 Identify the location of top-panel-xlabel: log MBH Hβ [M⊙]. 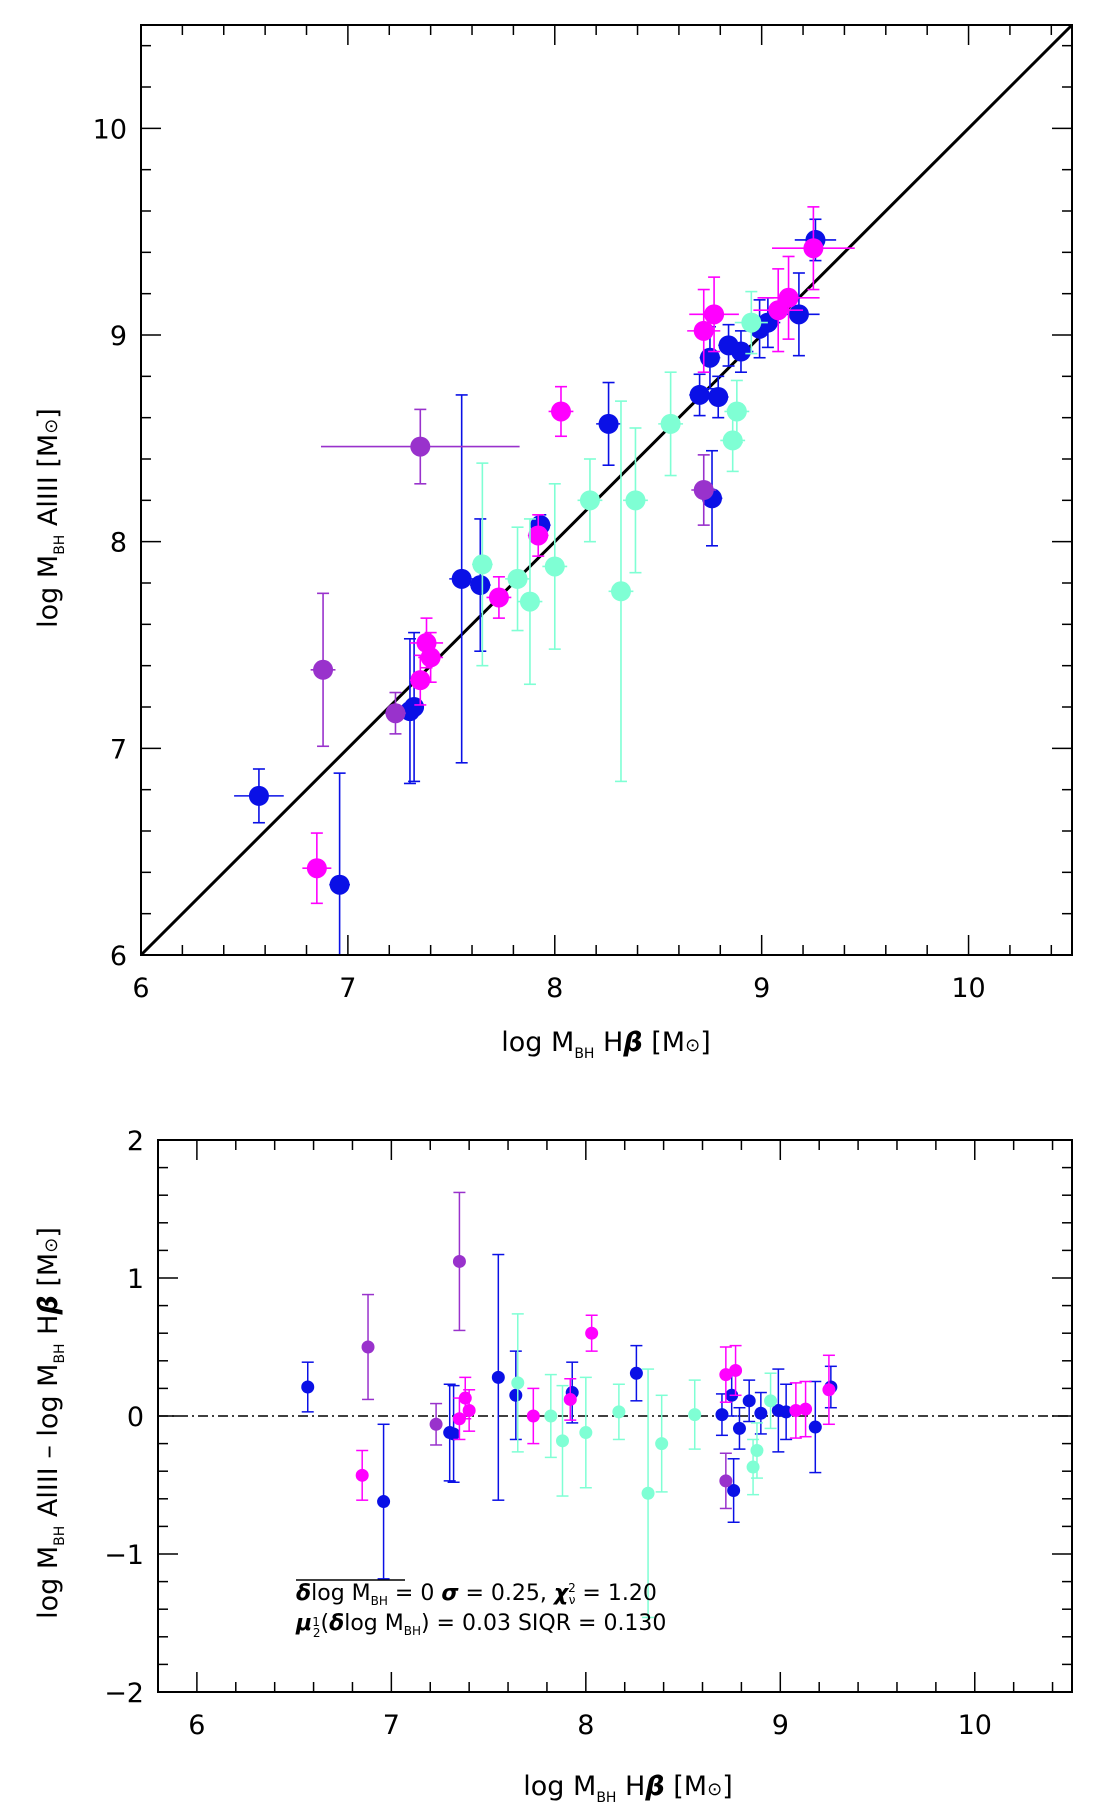
(605, 1044).